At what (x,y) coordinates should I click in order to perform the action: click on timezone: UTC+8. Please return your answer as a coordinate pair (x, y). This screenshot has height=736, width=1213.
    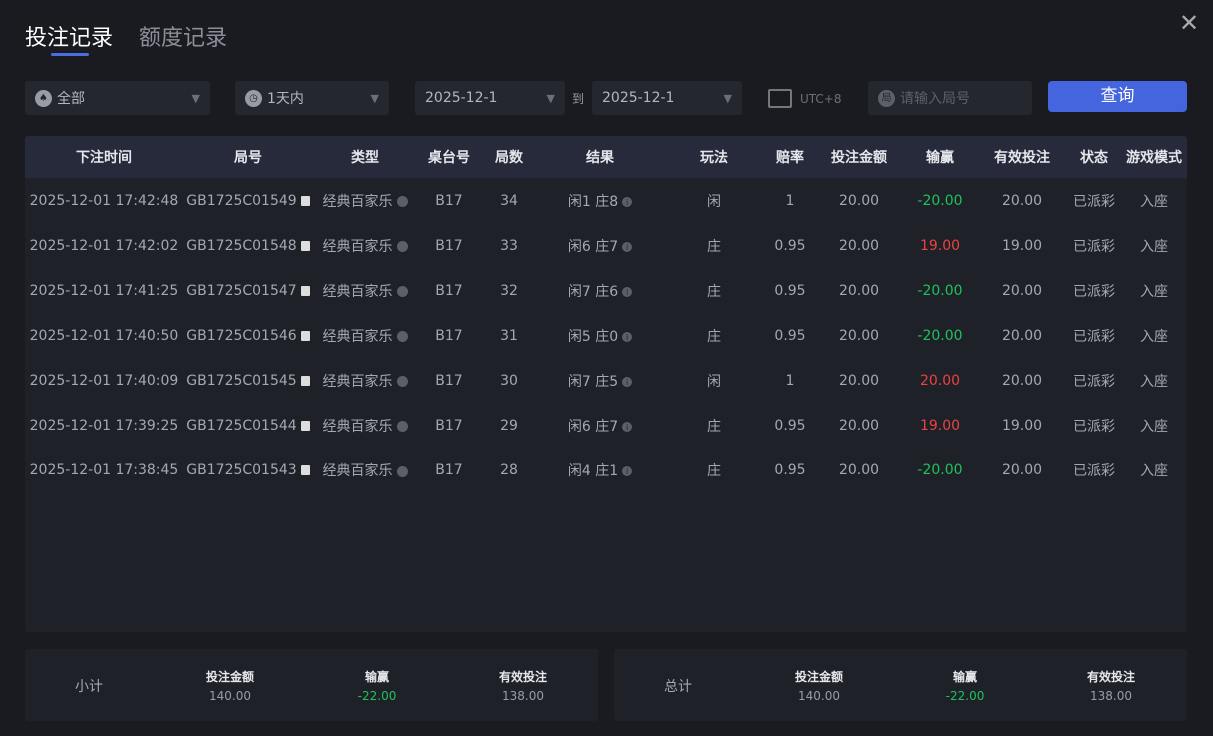
    Looking at the image, I should click on (804, 98).